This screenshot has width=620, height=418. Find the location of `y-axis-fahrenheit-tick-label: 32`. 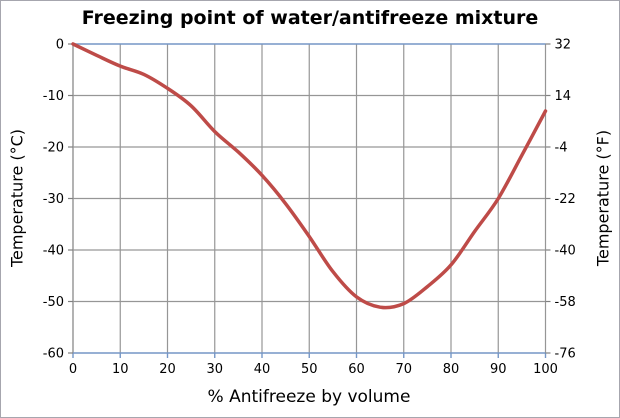

y-axis-fahrenheit-tick-label: 32 is located at coordinates (563, 45).